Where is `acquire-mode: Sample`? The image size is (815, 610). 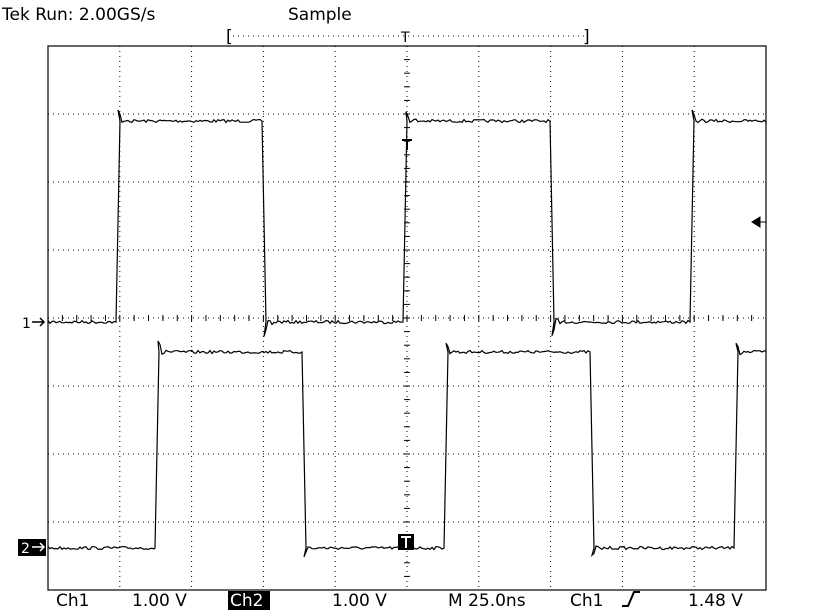
acquire-mode: Sample is located at coordinates (320, 15).